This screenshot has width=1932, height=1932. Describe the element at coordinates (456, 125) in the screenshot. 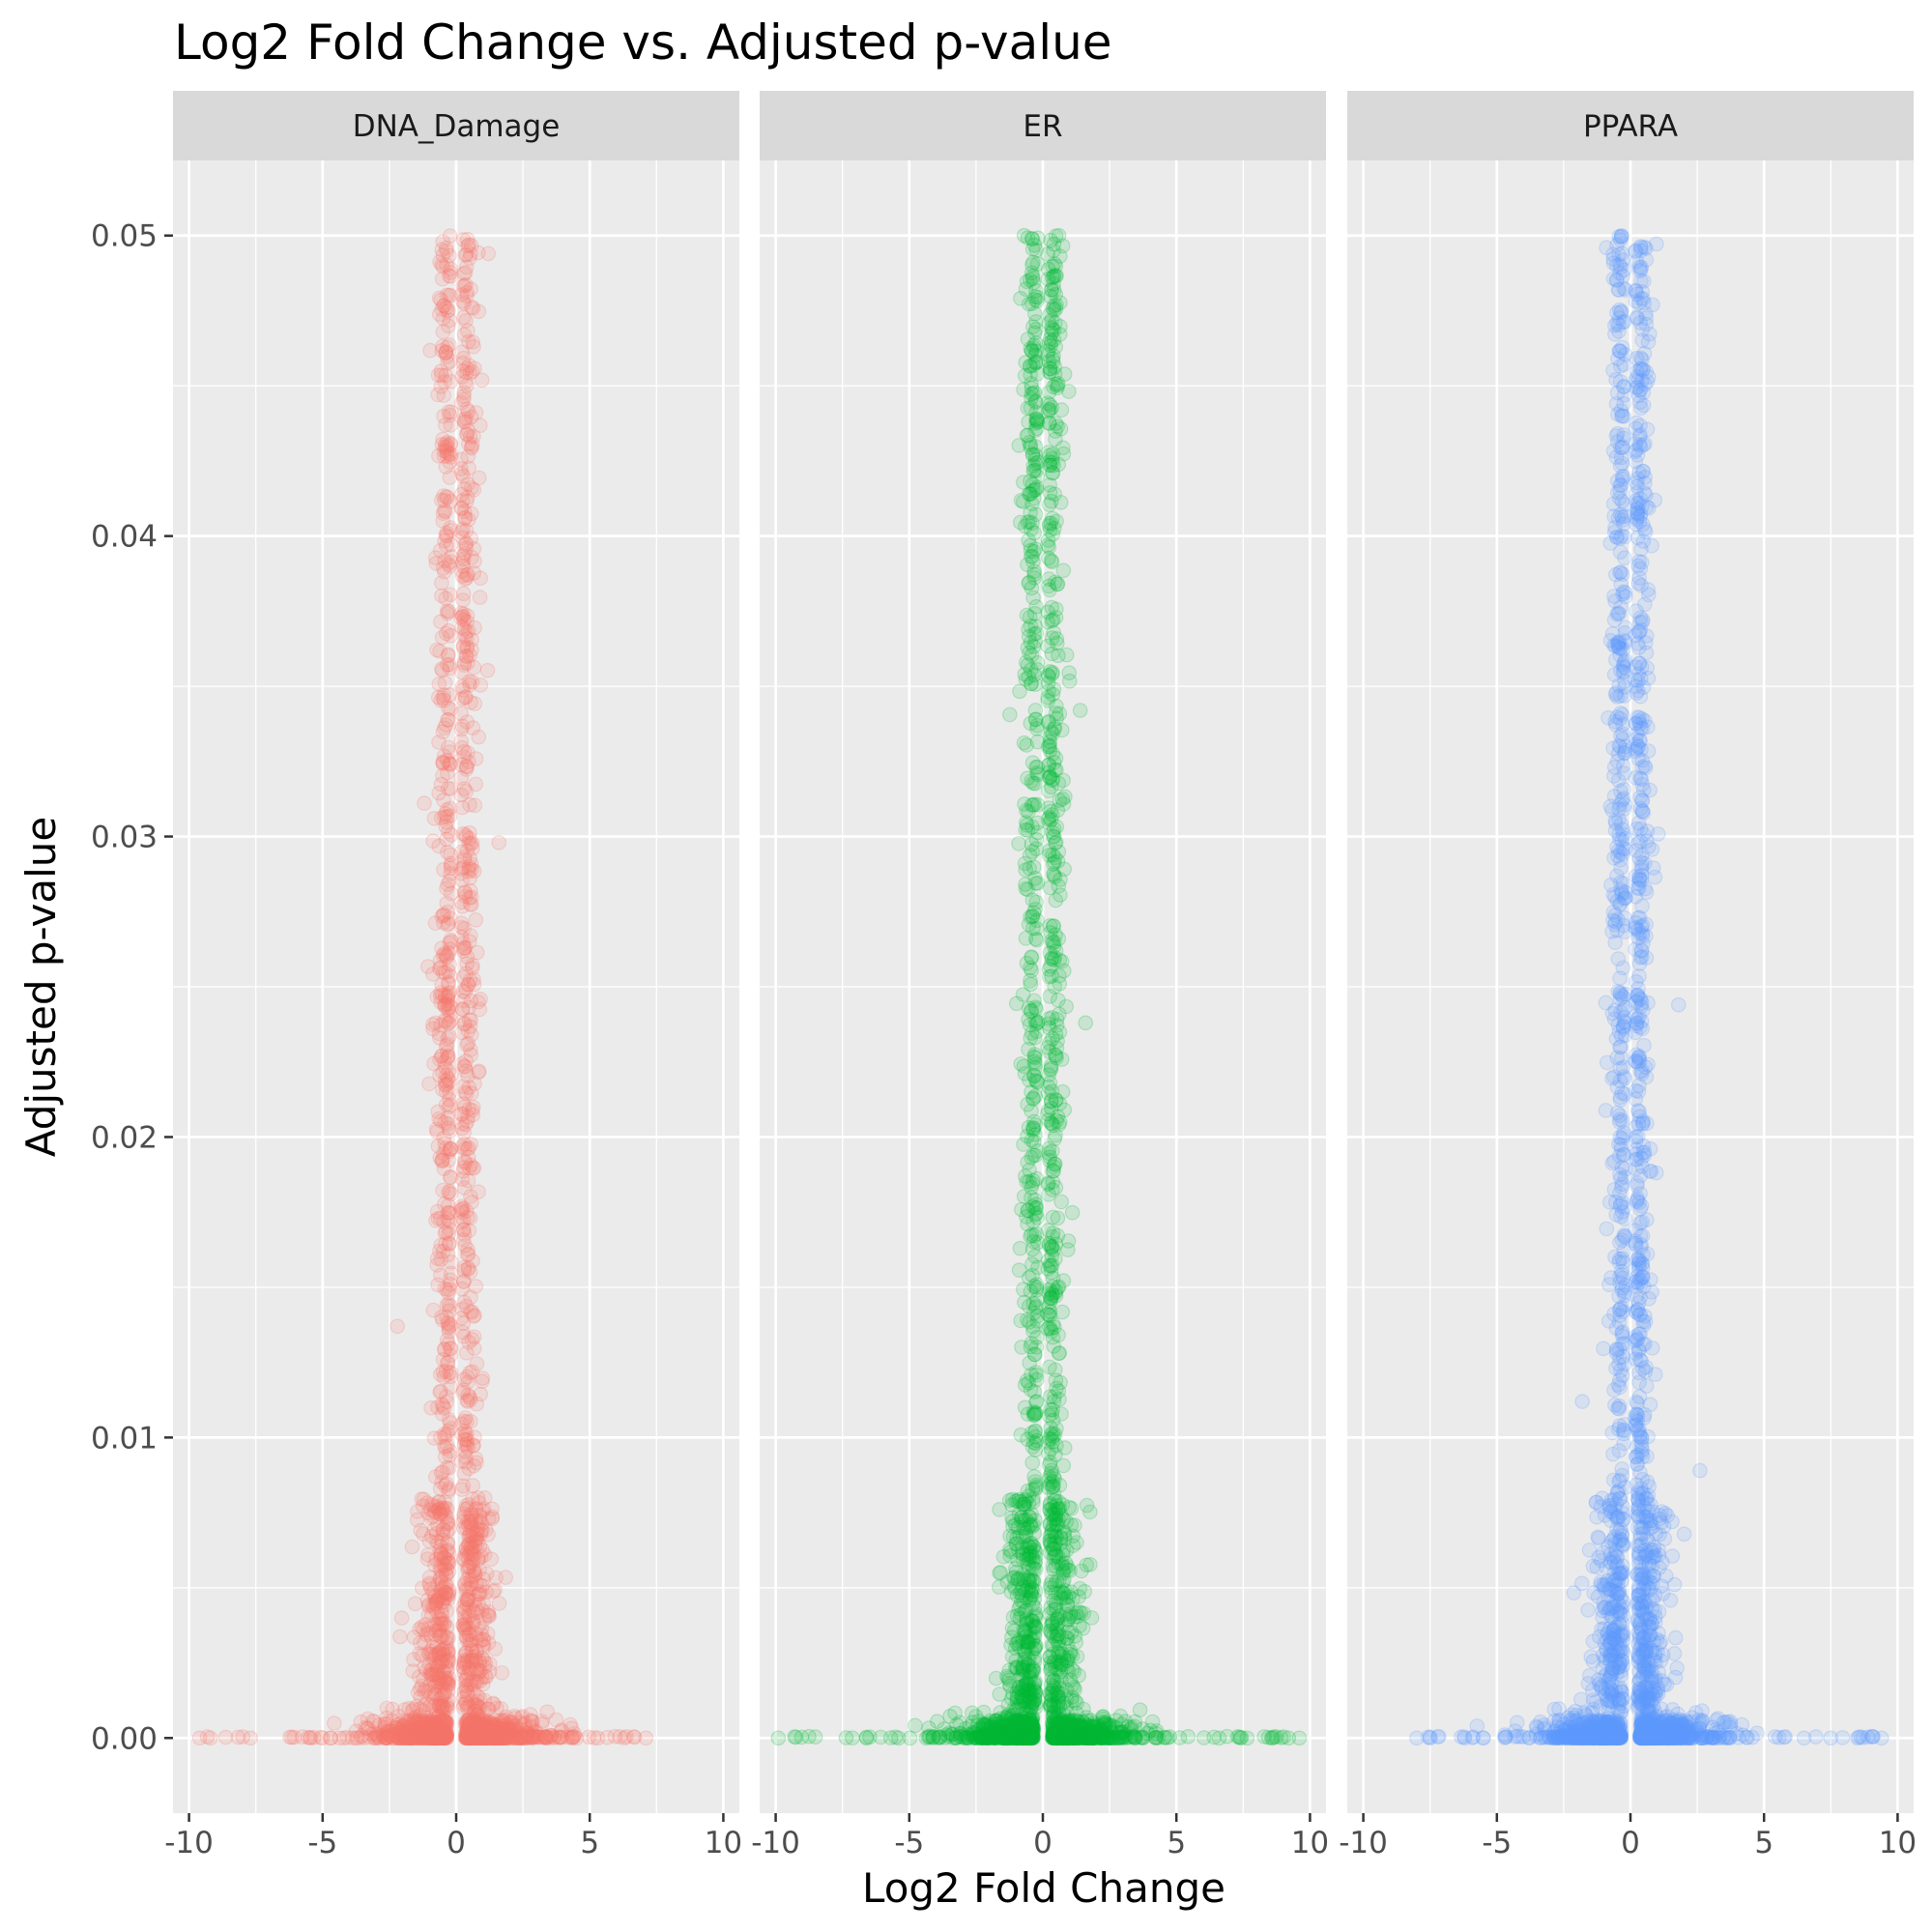

I see `facet-strip` at that location.